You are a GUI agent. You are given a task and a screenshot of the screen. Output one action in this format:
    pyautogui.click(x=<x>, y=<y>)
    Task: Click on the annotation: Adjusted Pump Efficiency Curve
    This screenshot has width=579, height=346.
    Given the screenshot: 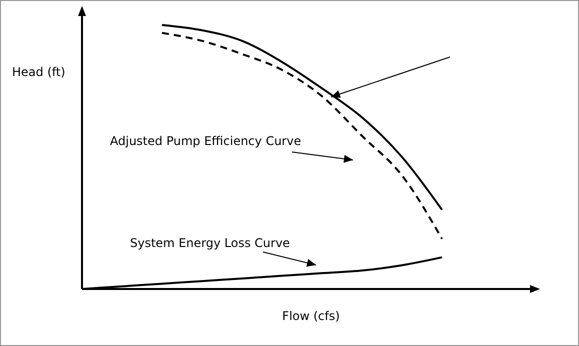 What is the action you would take?
    pyautogui.click(x=206, y=141)
    